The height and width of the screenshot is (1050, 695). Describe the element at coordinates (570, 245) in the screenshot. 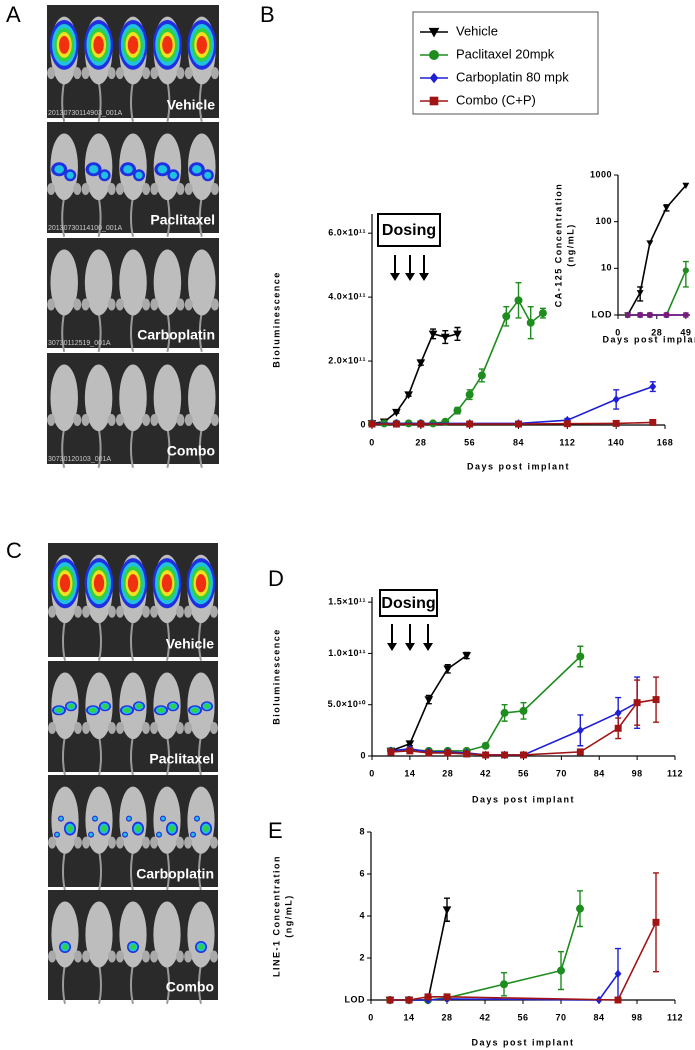

I see `y-axis-label: (ng/mL)` at that location.